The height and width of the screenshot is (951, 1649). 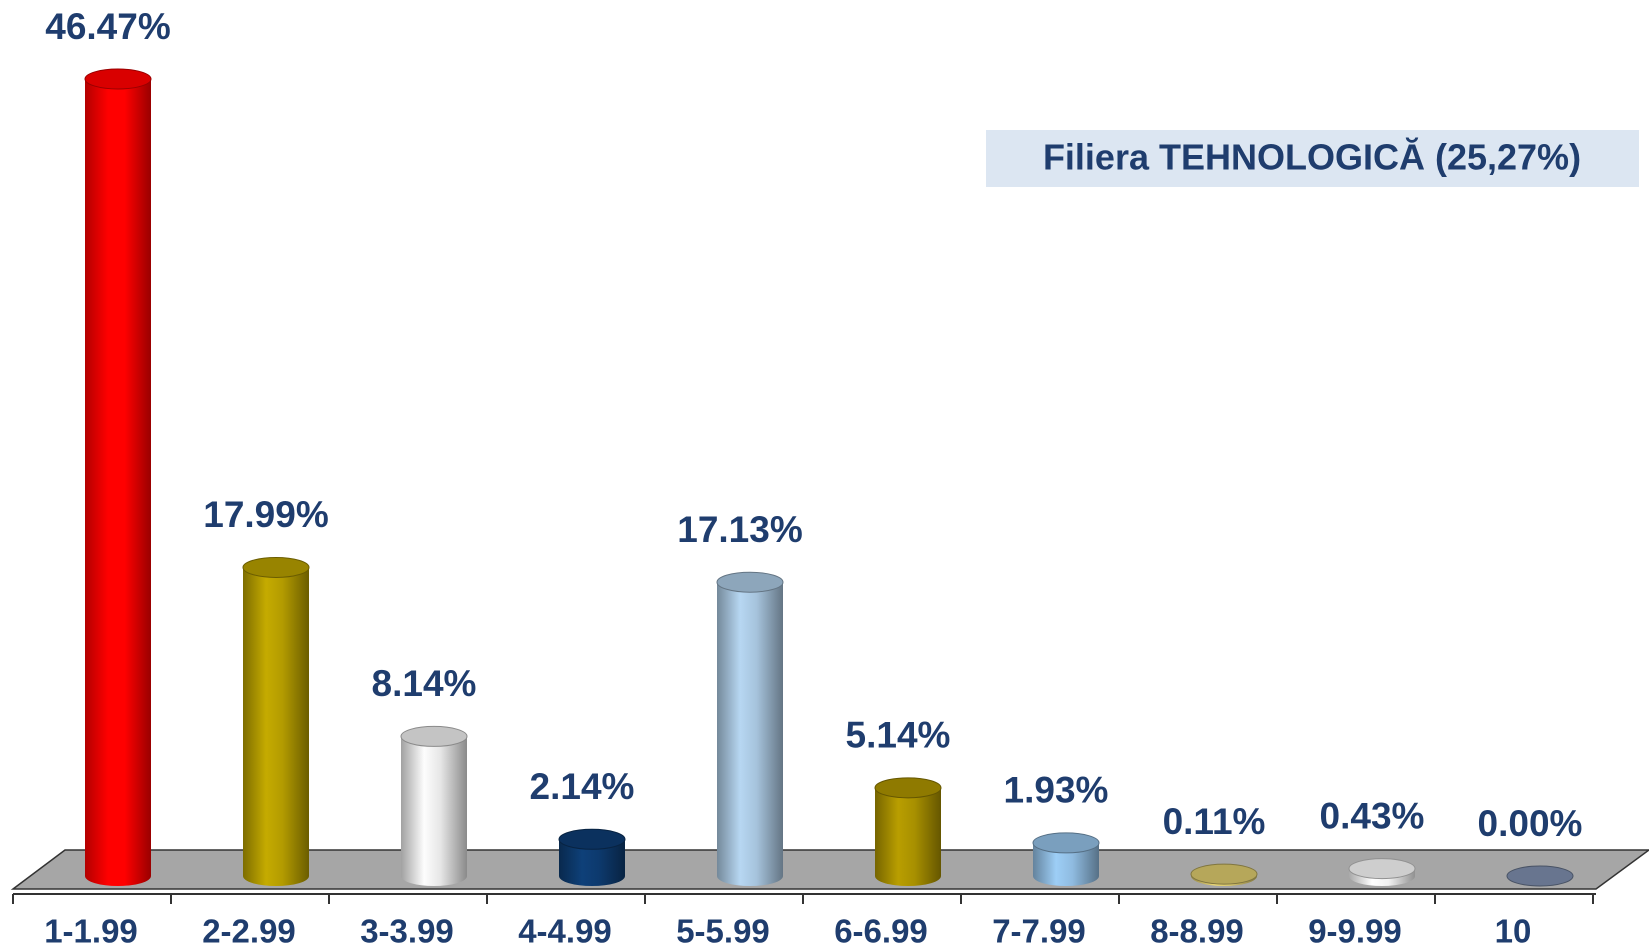 I want to click on x-tick-label: 5-5.99, so click(x=723, y=931).